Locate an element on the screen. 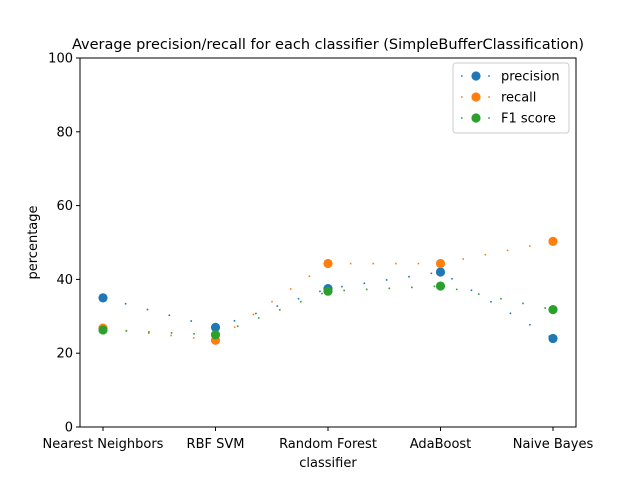  legend-label: precision is located at coordinates (530, 77).